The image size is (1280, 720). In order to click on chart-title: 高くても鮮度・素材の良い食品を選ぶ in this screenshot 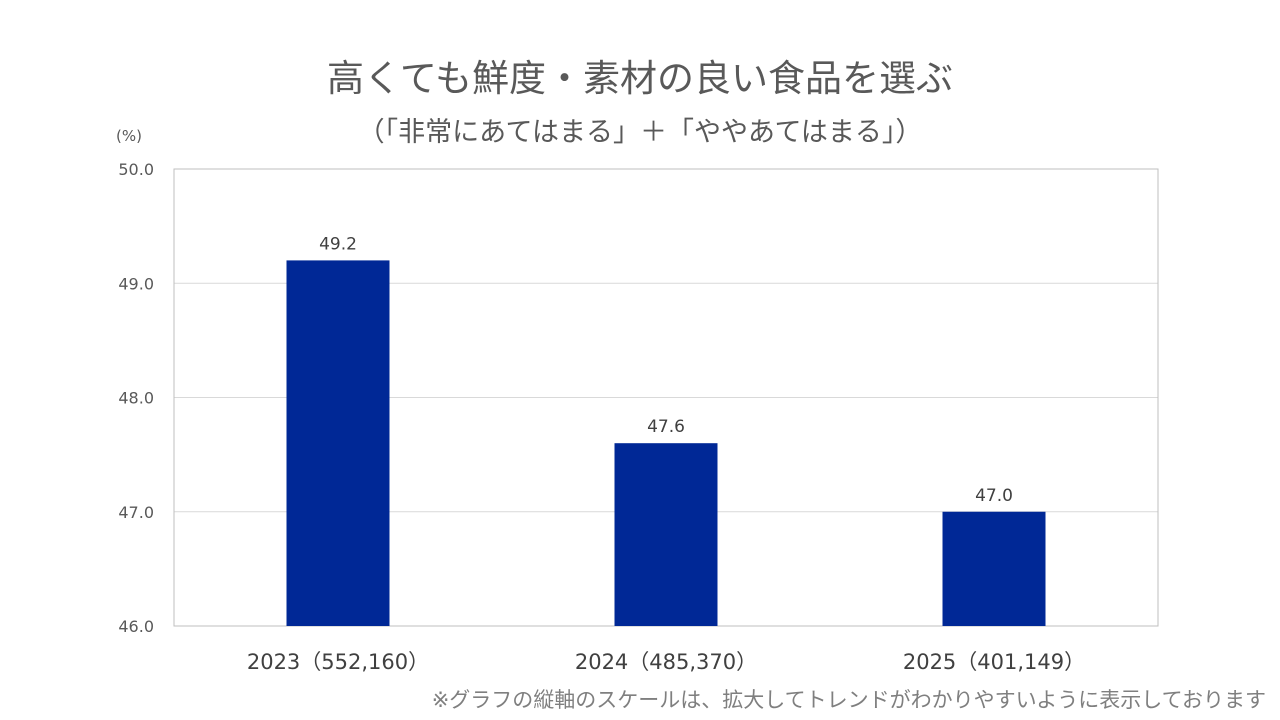, I will do `click(640, 78)`.